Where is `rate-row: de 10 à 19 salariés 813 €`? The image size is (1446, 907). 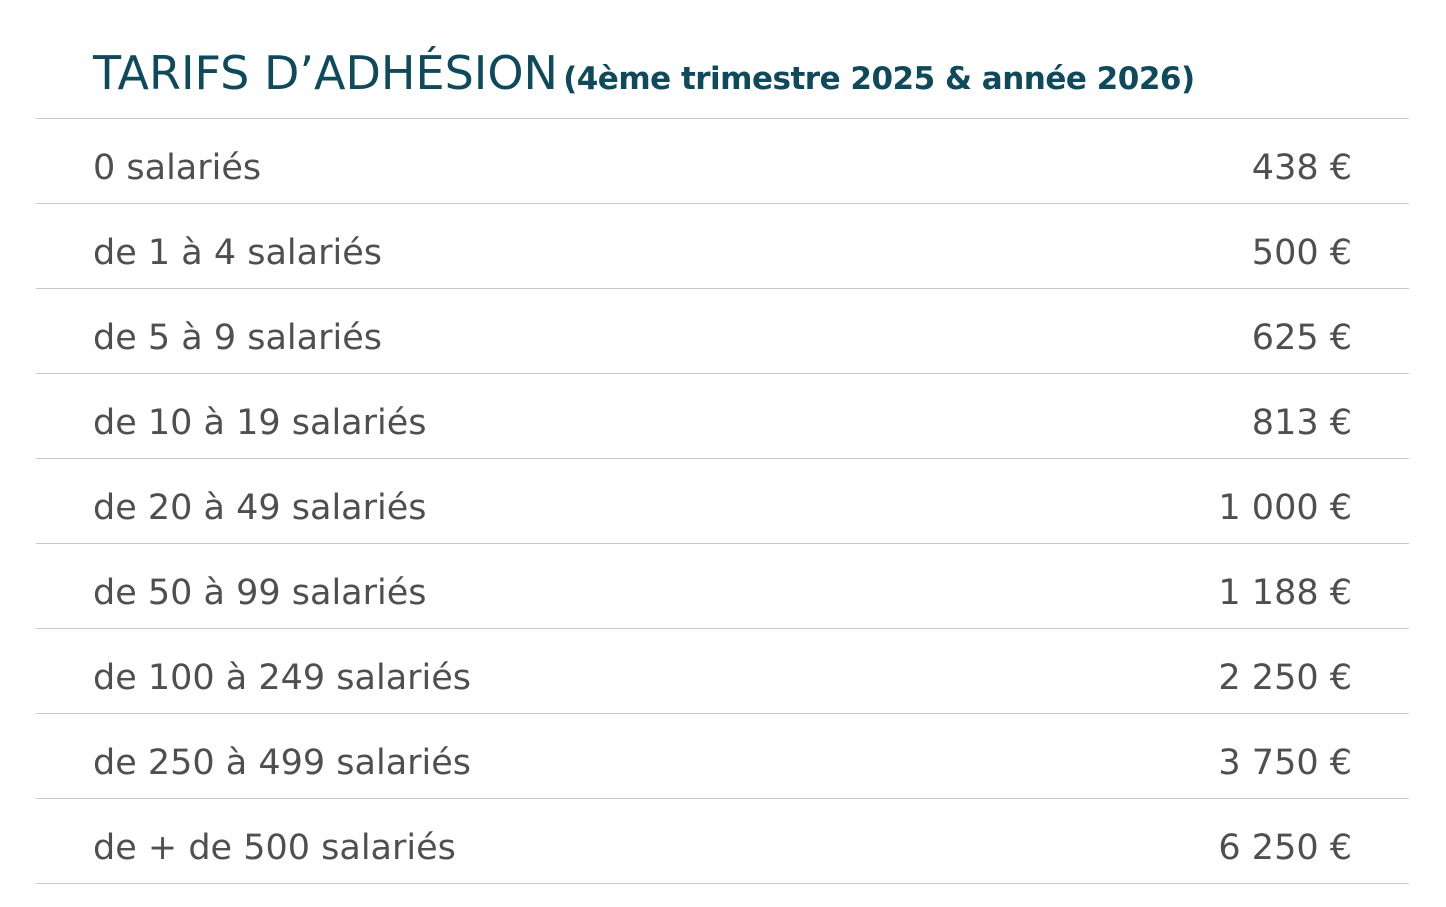 rate-row: de 10 à 19 salariés 813 € is located at coordinates (722, 416).